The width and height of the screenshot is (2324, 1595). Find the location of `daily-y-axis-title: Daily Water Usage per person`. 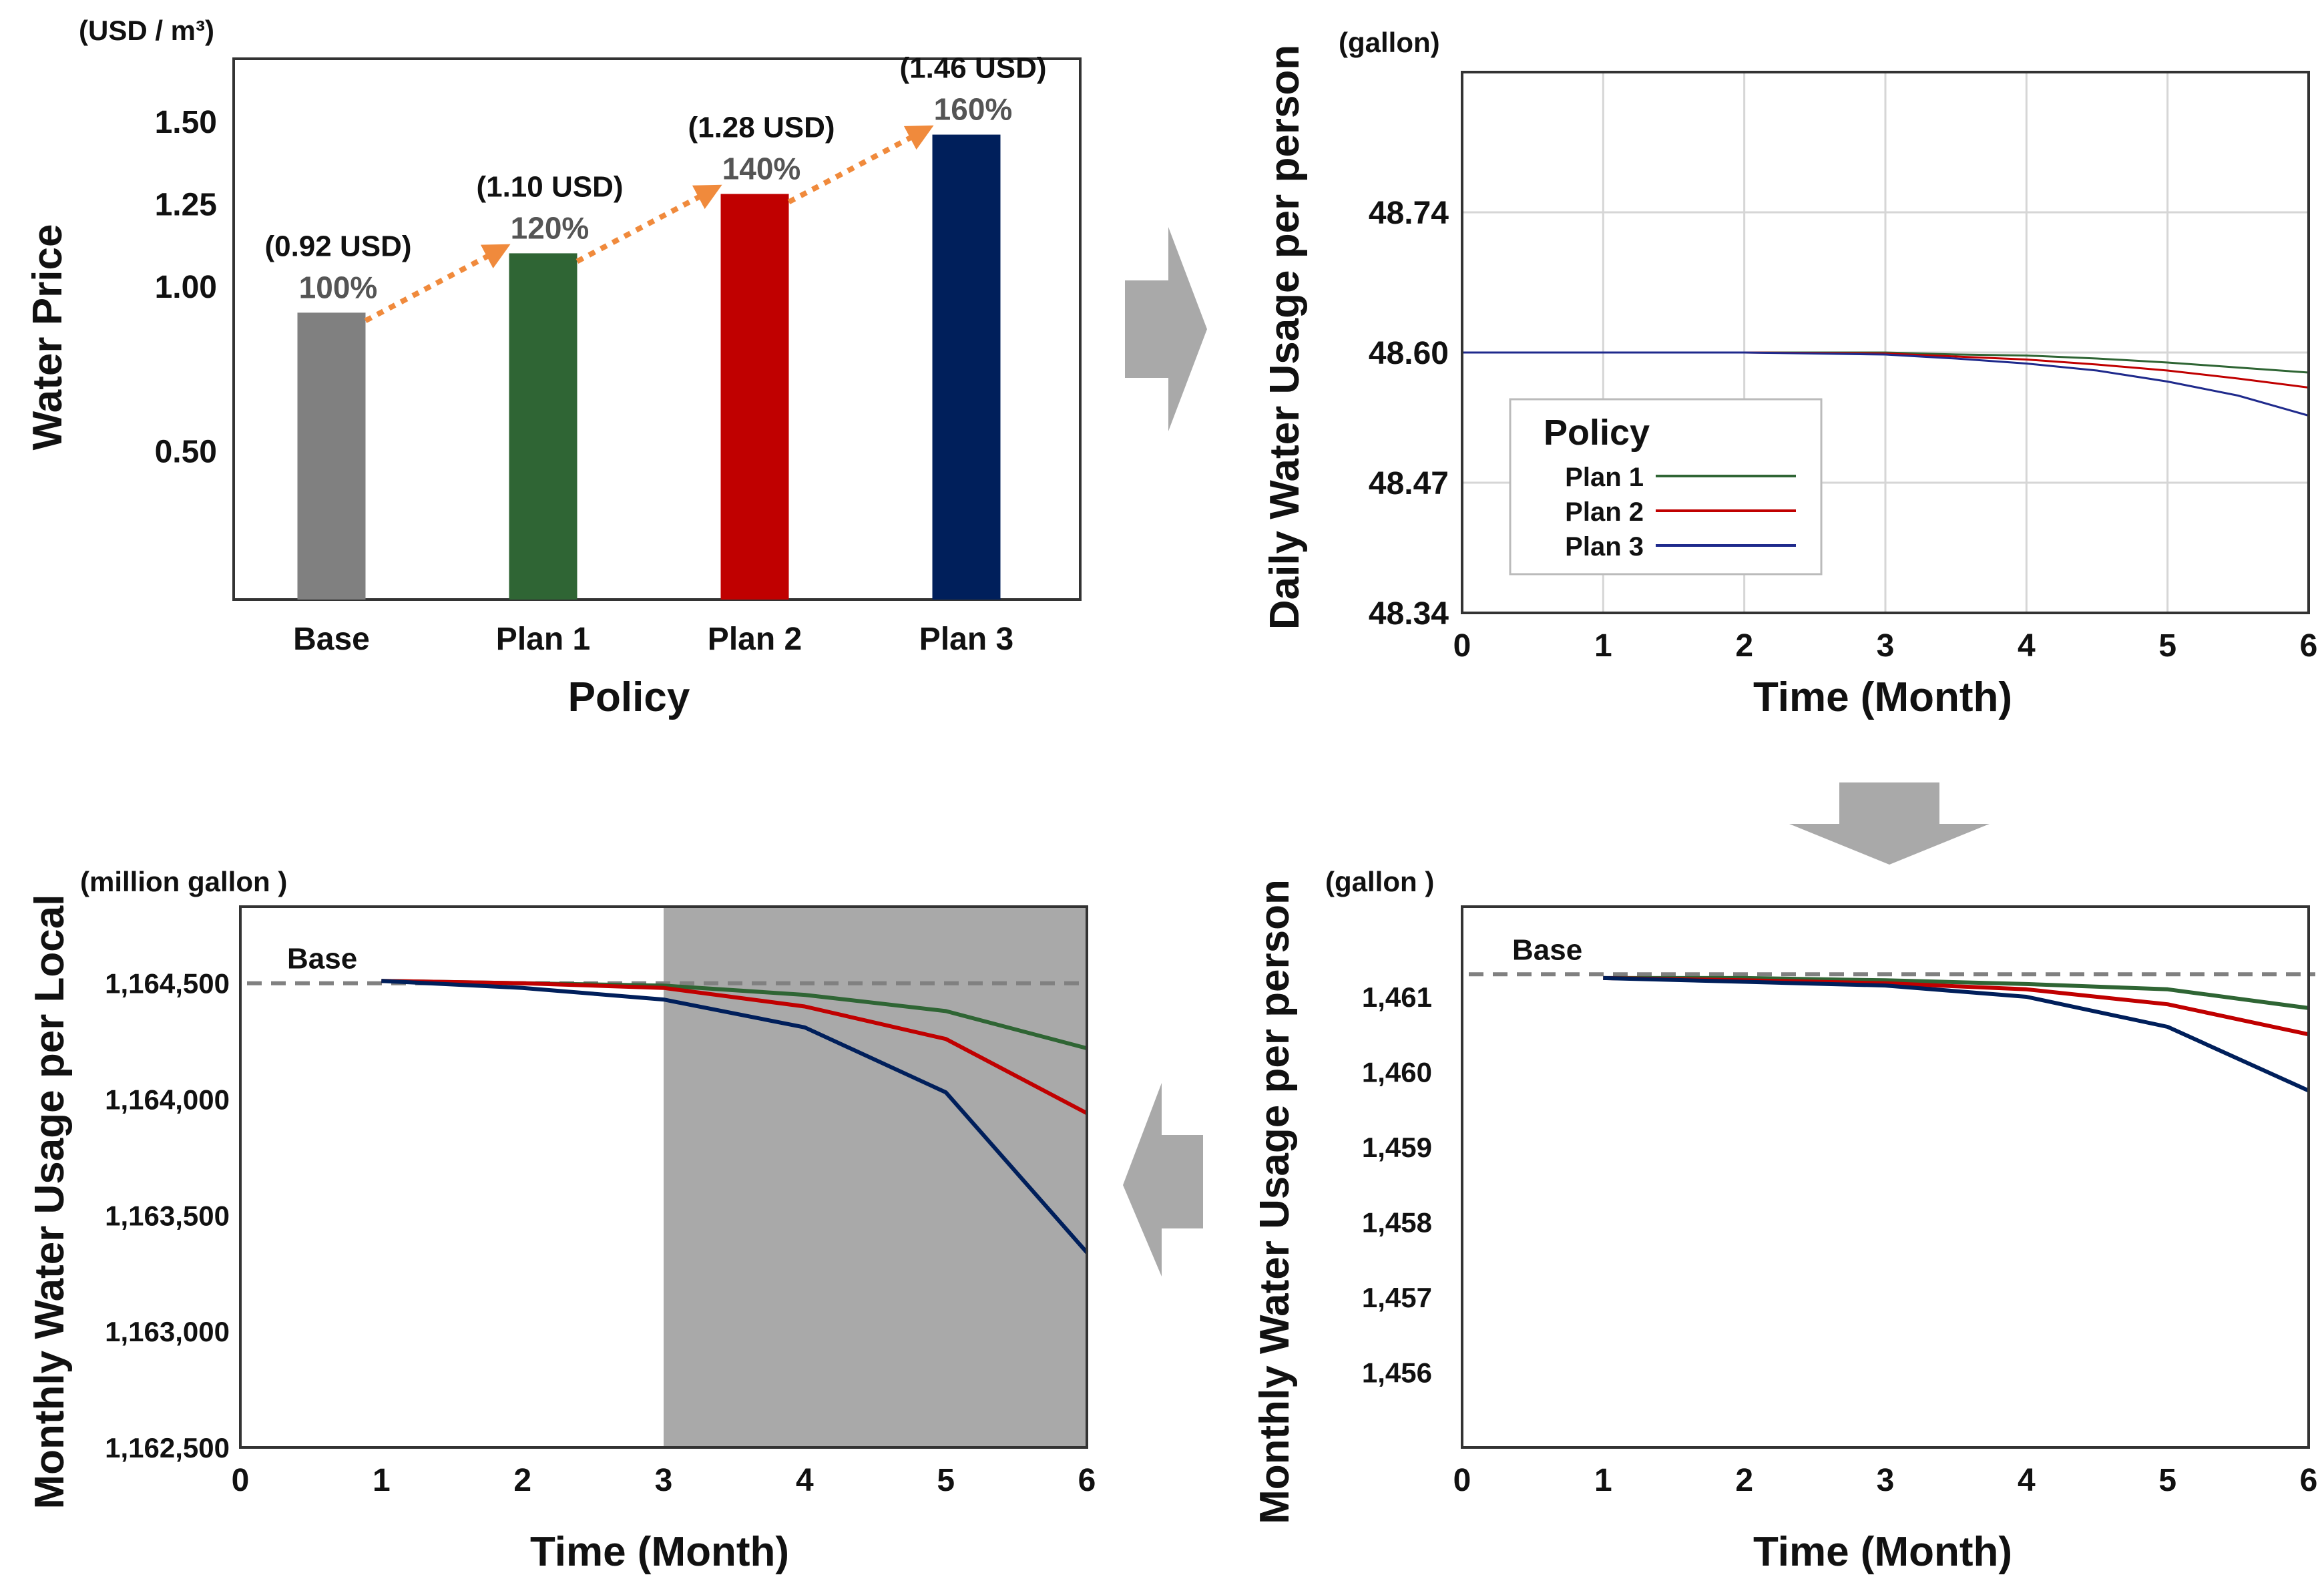

daily-y-axis-title: Daily Water Usage per person is located at coordinates (1285, 337).